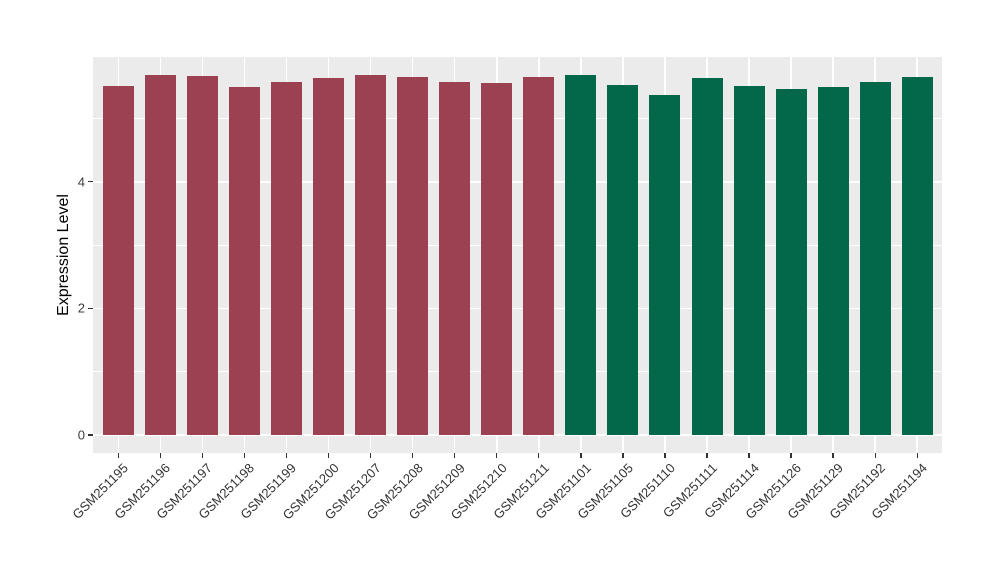 This screenshot has width=1000, height=580. I want to click on bar-GSM251195, so click(118, 260).